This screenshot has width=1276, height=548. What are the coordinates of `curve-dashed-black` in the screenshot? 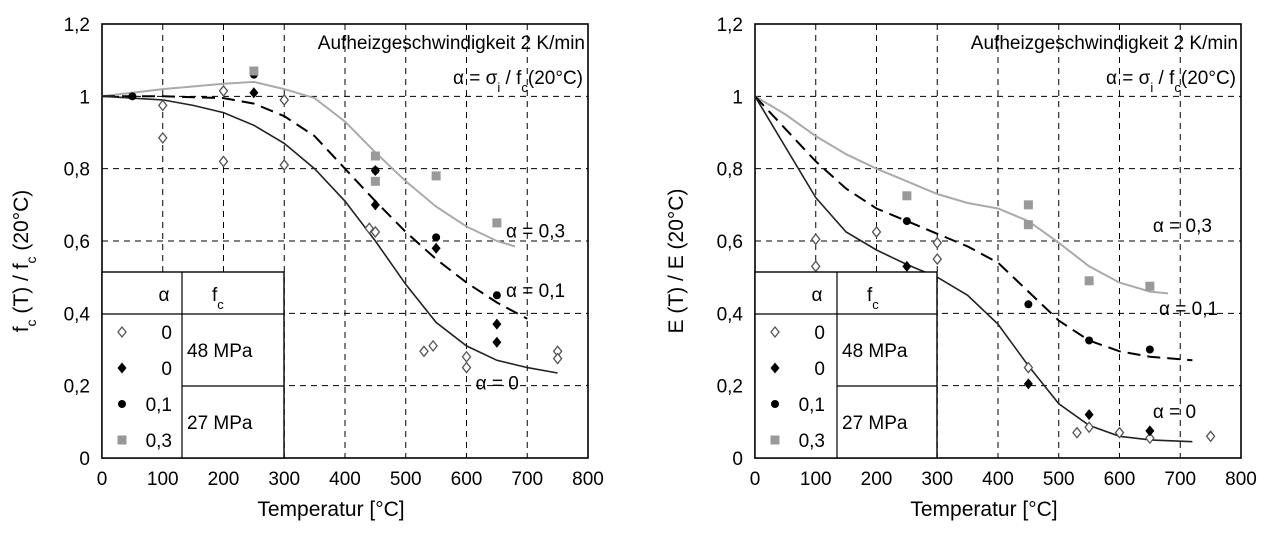 It's located at (315, 207).